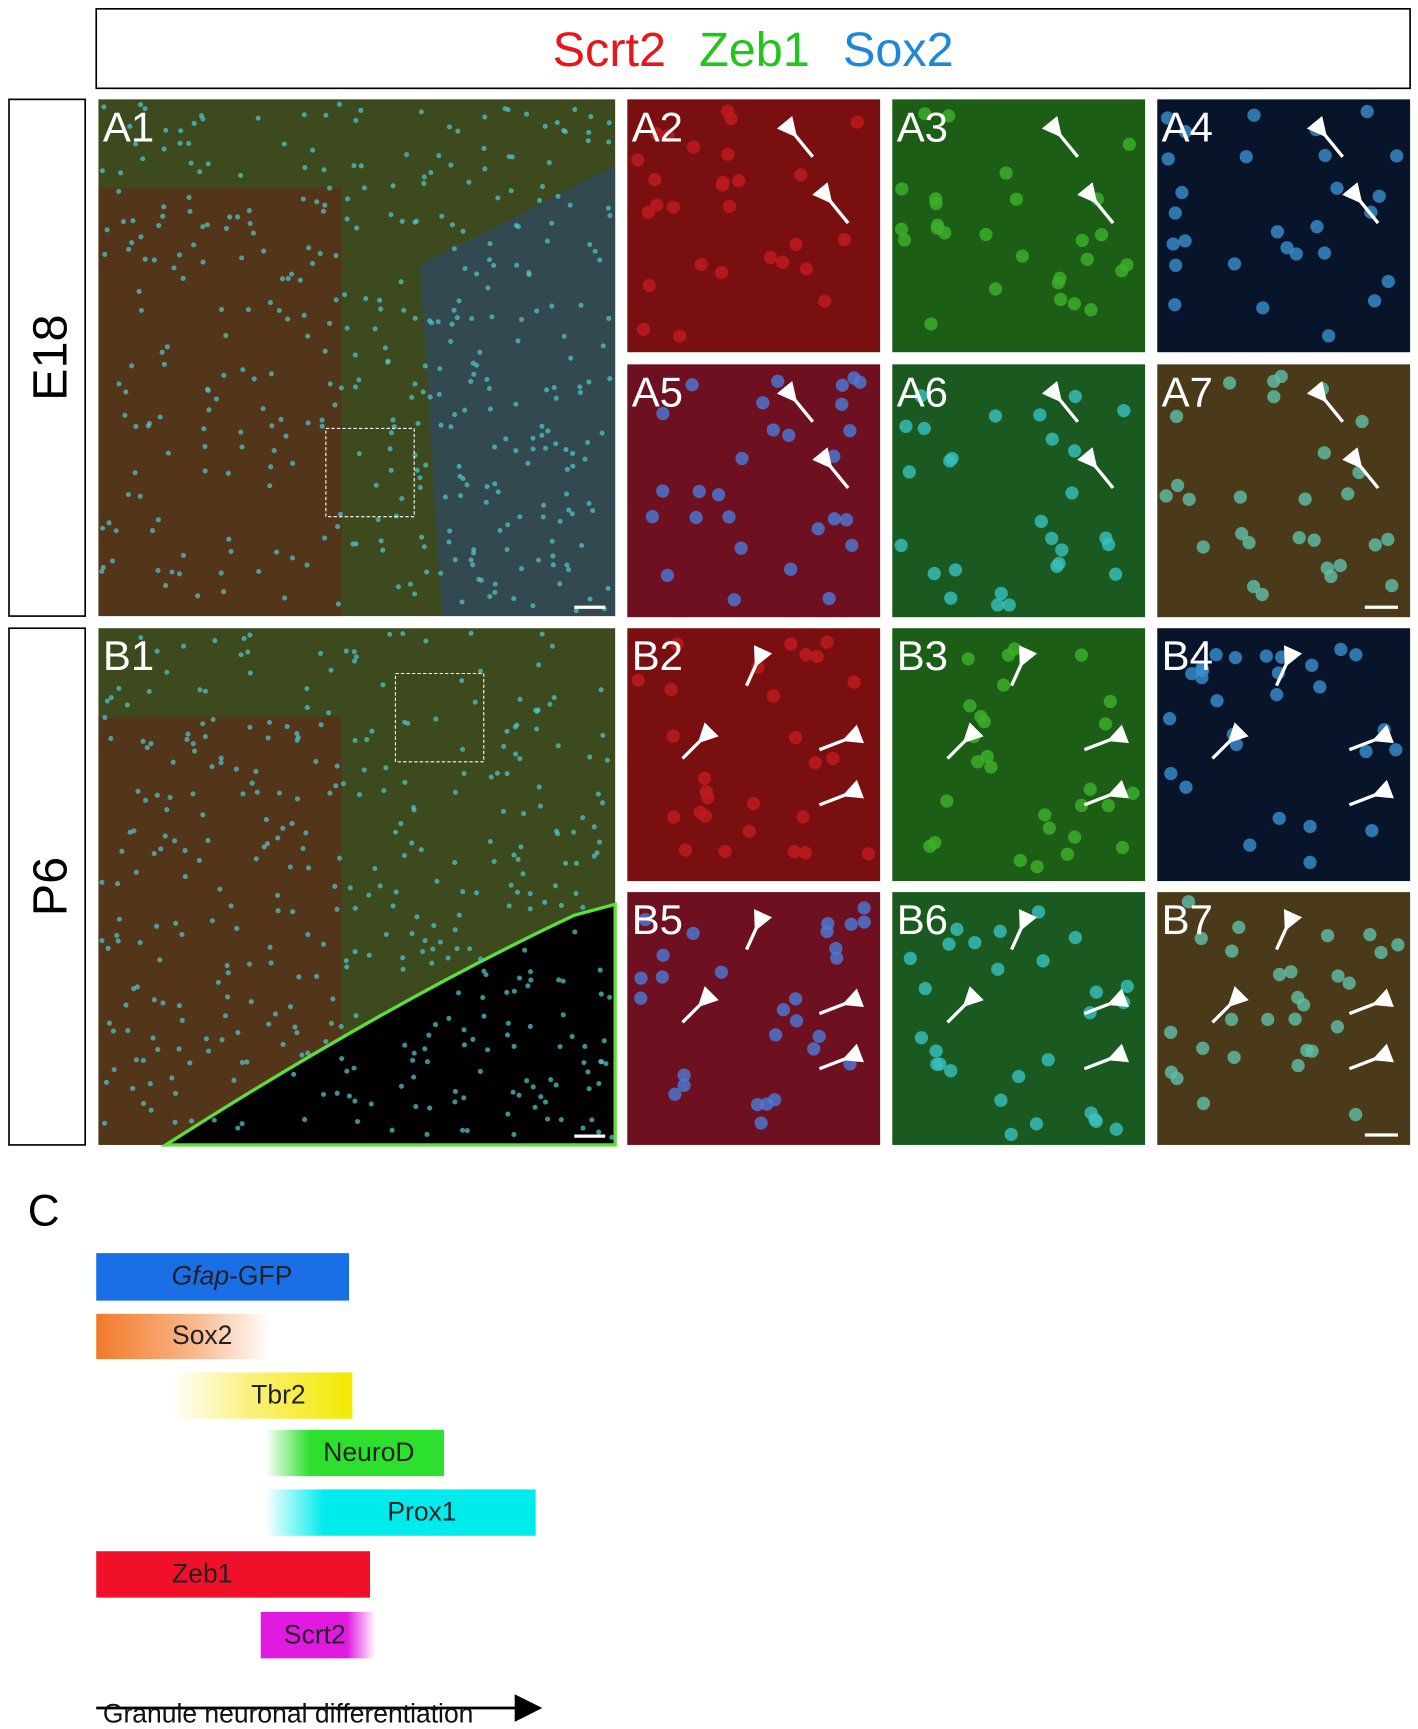  What do you see at coordinates (202, 1574) in the screenshot?
I see `bar-label: Zeb1` at bounding box center [202, 1574].